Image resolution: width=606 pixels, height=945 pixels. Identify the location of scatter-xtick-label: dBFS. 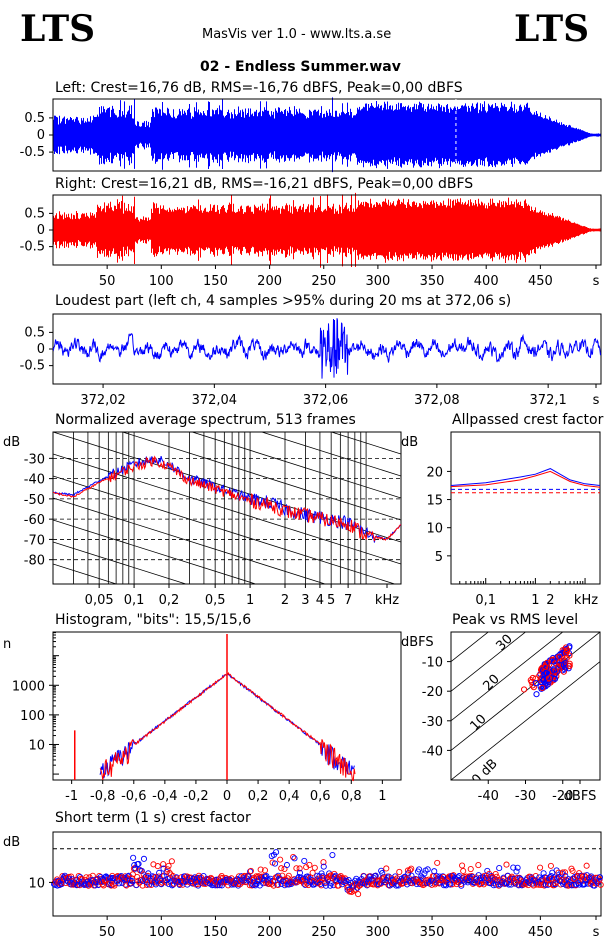
(580, 796).